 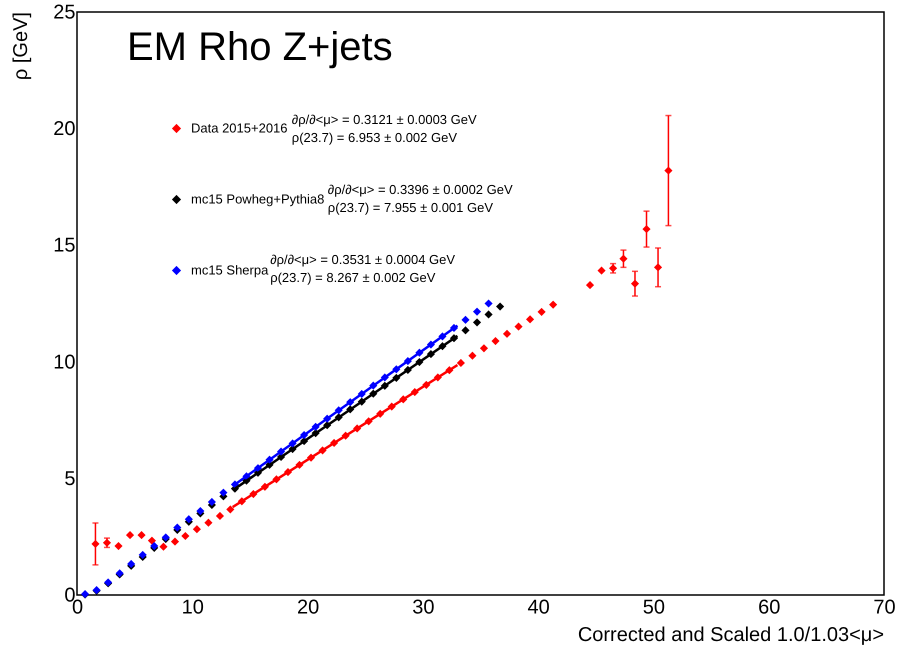 I want to click on x-tick-label: 50, so click(x=654, y=607).